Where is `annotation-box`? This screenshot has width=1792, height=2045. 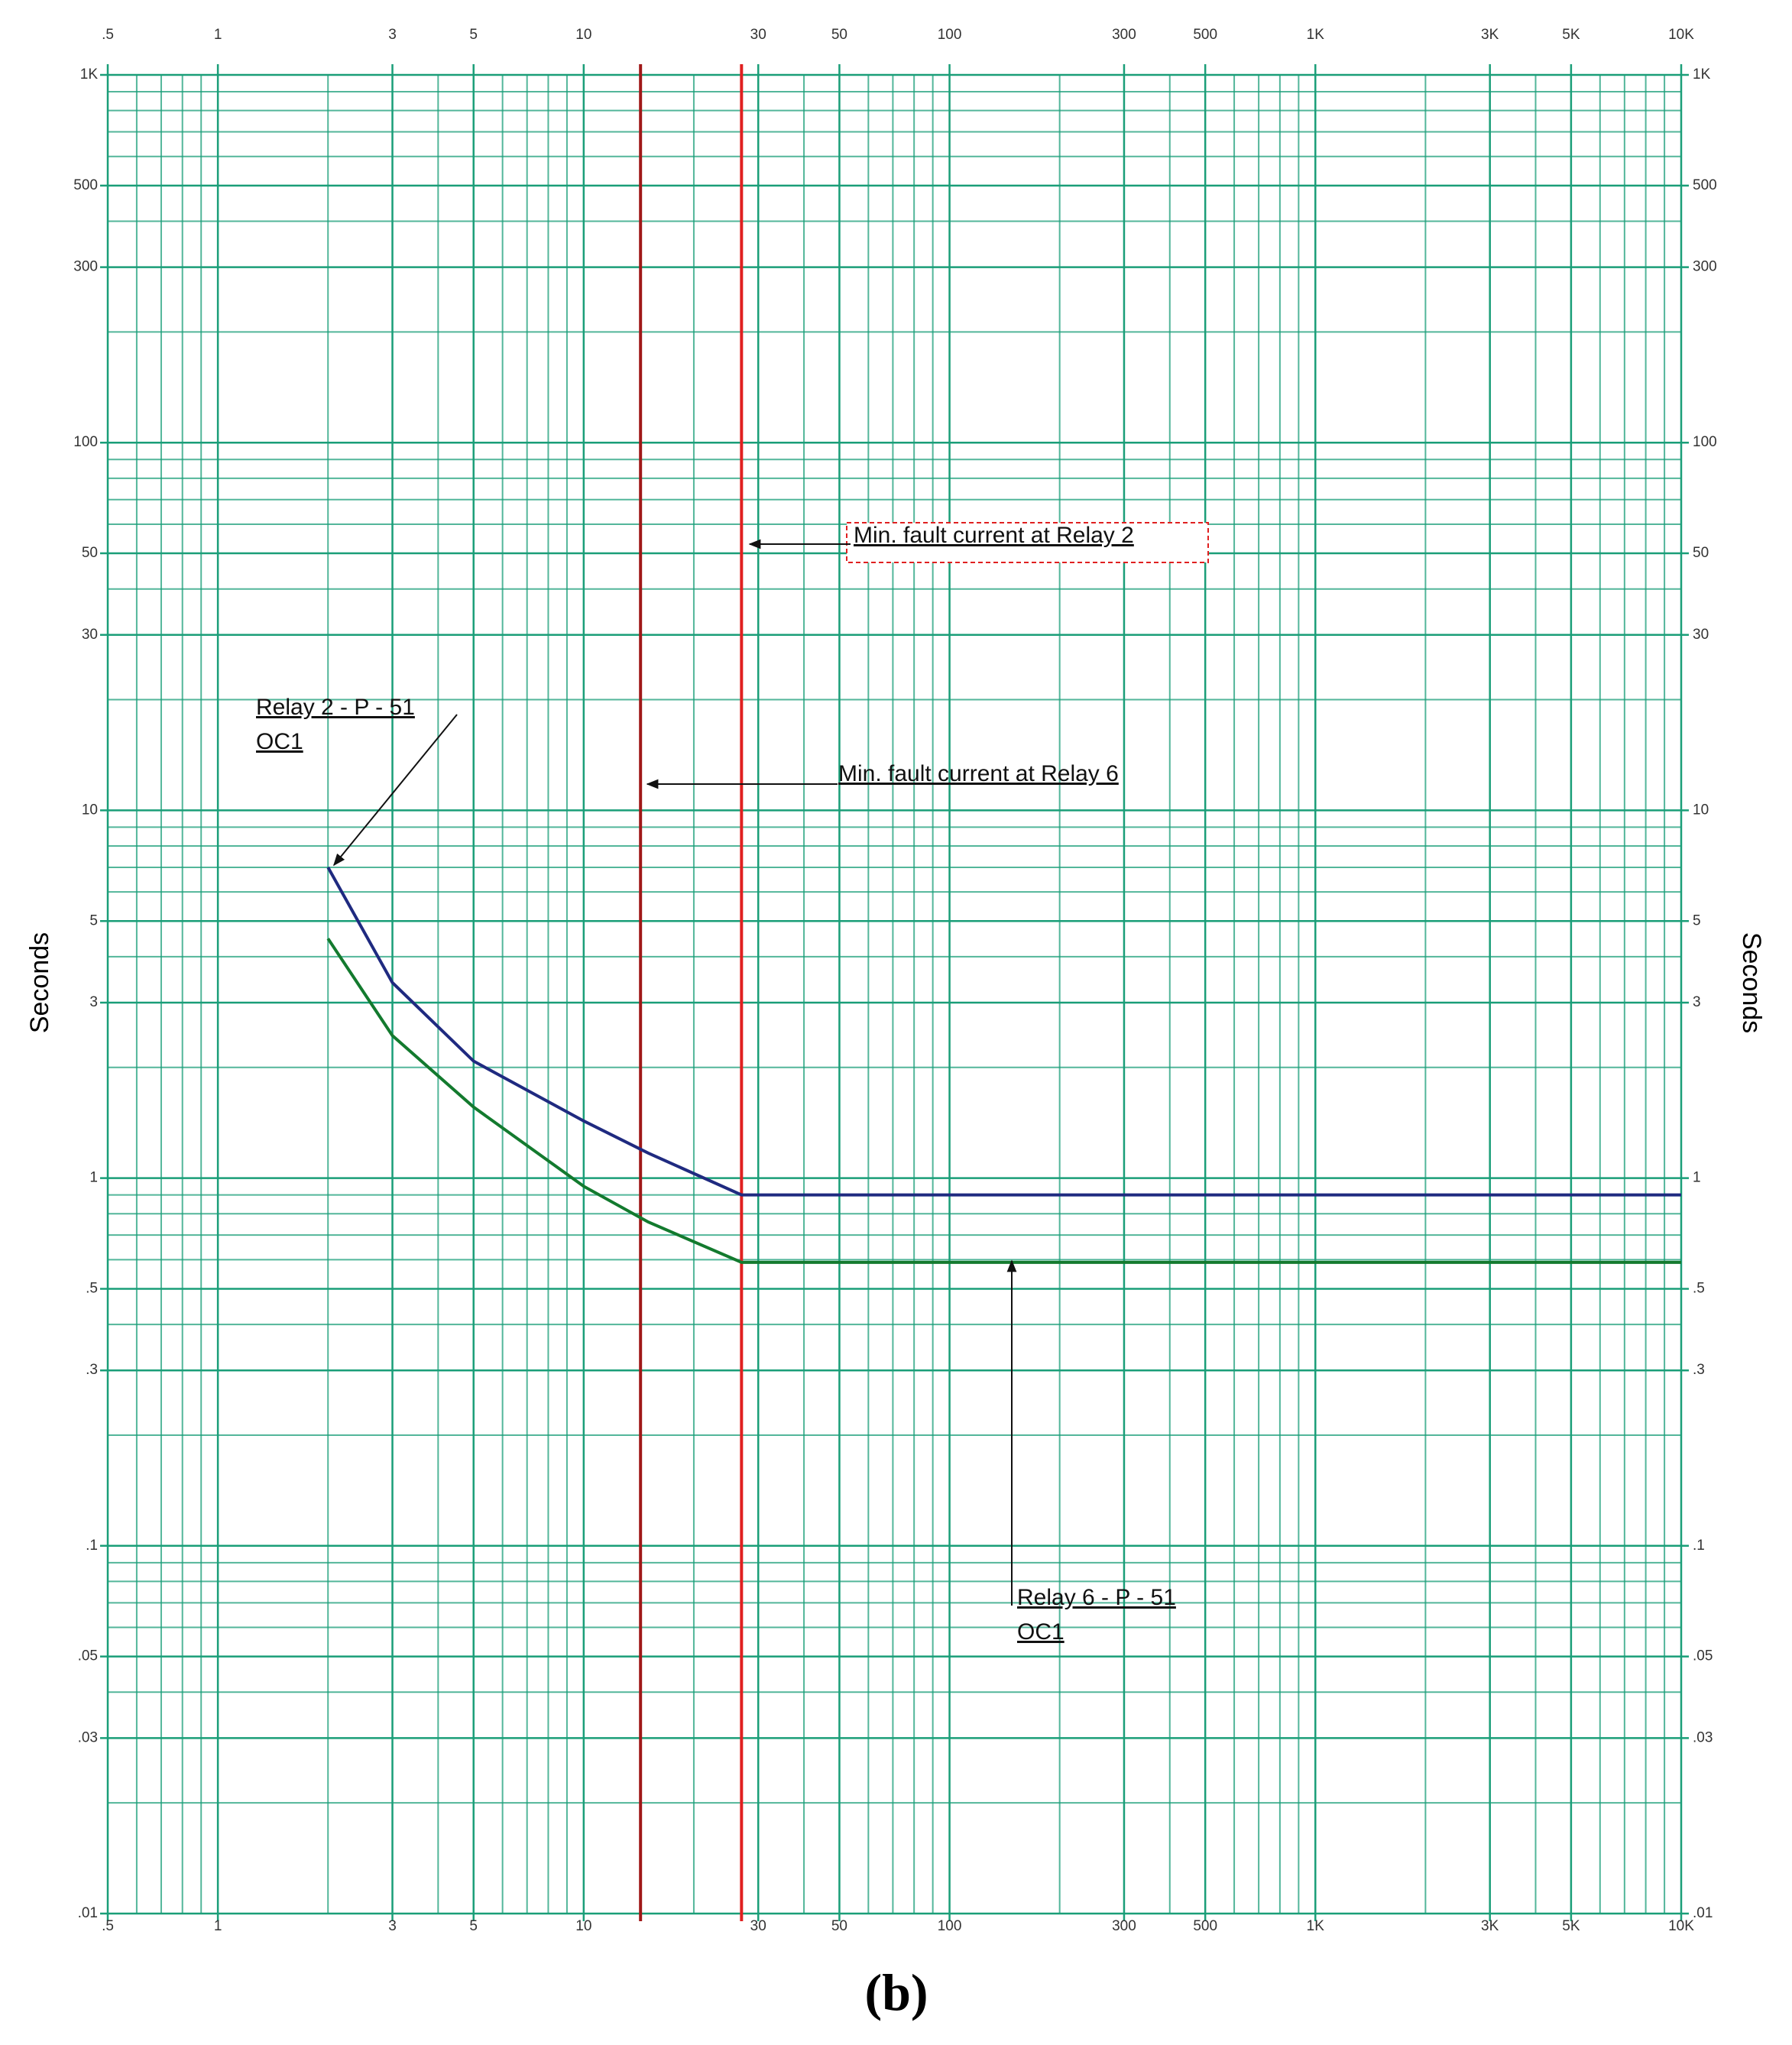
annotation-box is located at coordinates (1027, 542).